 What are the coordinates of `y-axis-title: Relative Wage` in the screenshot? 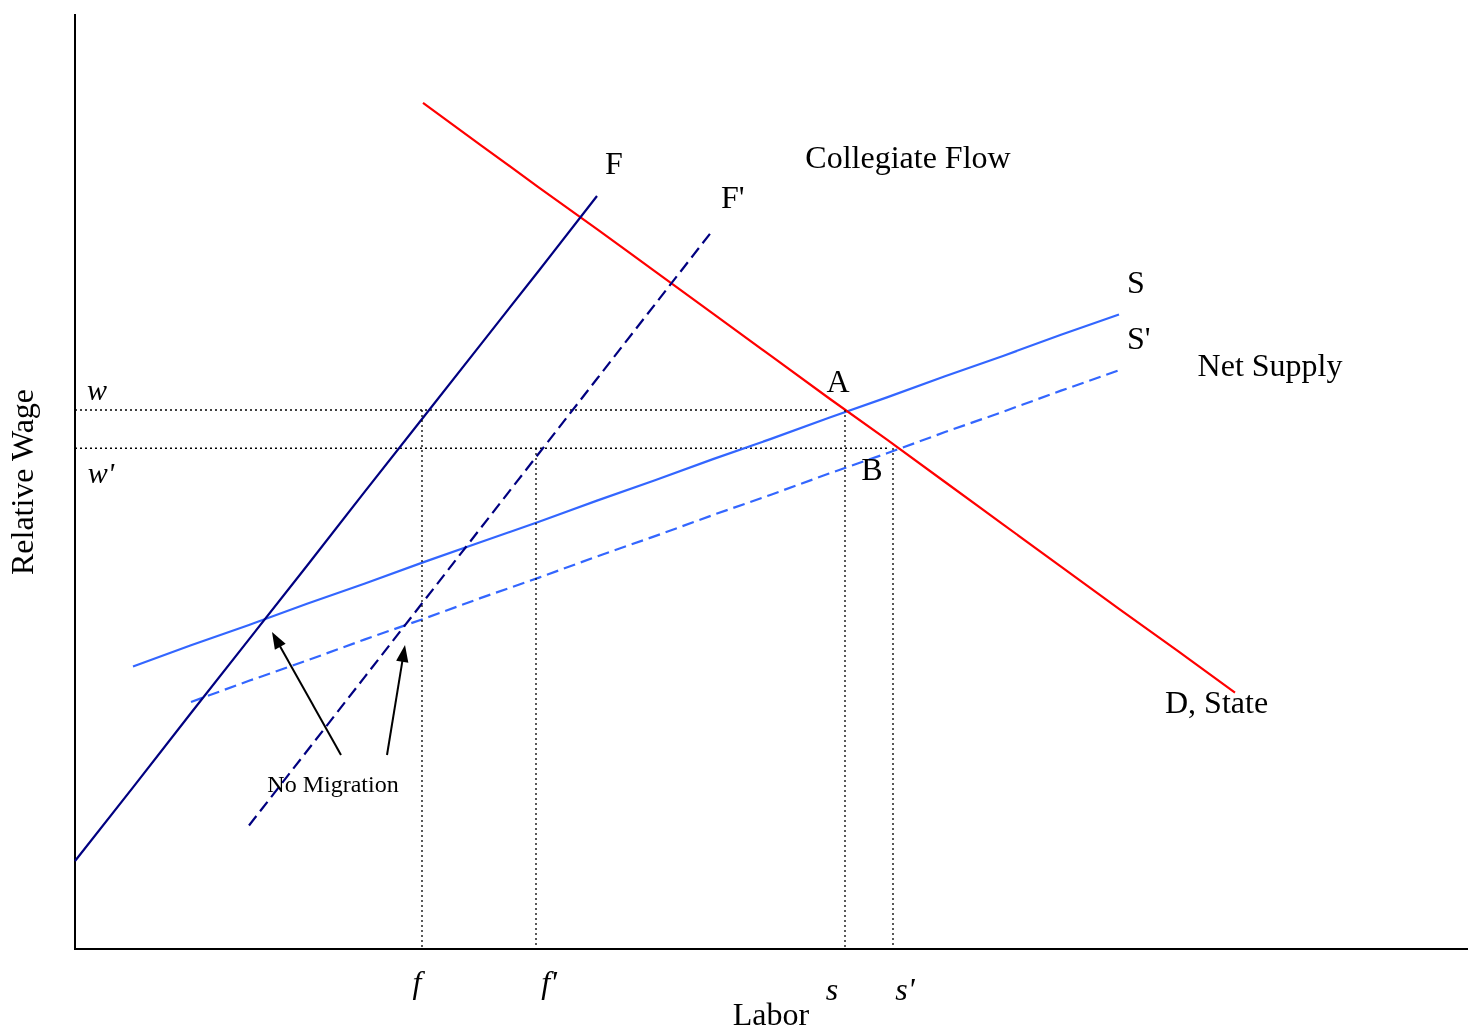 It's located at (21, 482).